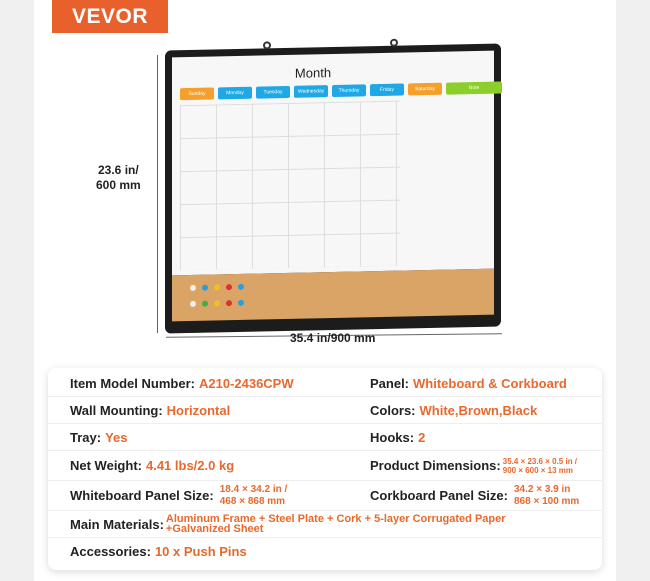 This screenshot has height=581, width=650. What do you see at coordinates (325, 437) in the screenshot?
I see `spec-row: Tray: Yes Hooks: 2` at bounding box center [325, 437].